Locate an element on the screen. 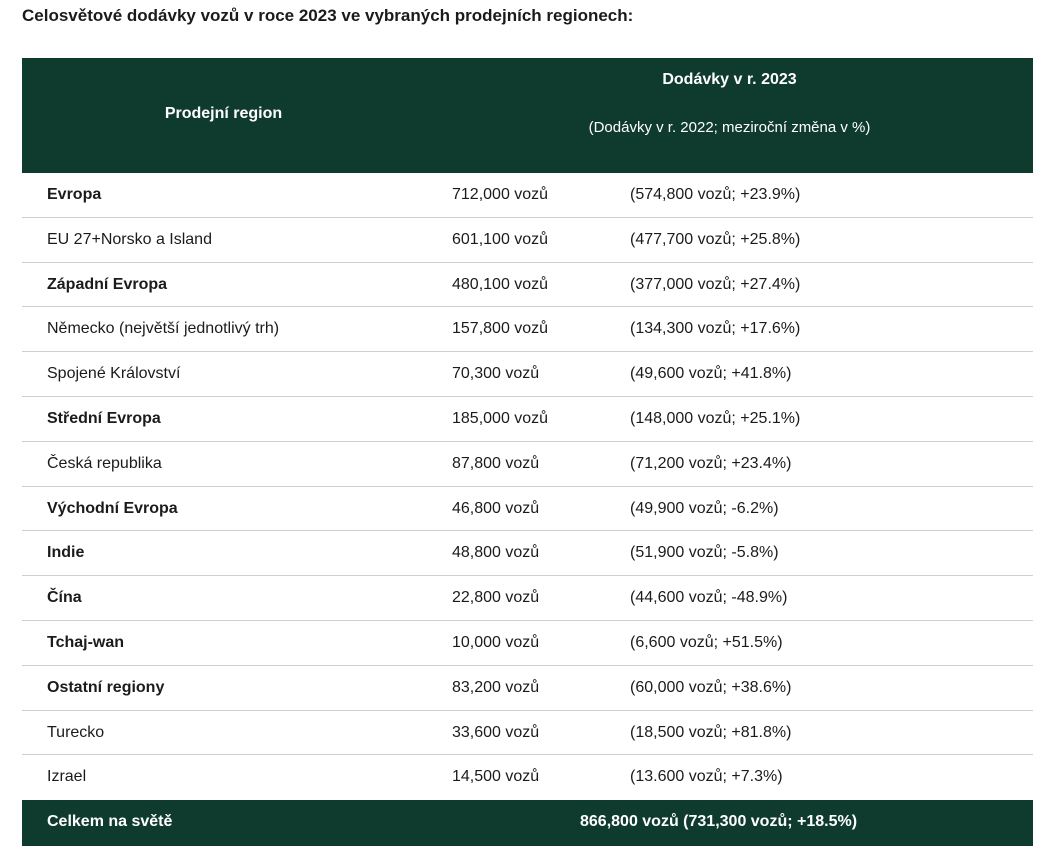  total-label: Celkem na světě is located at coordinates (110, 822).